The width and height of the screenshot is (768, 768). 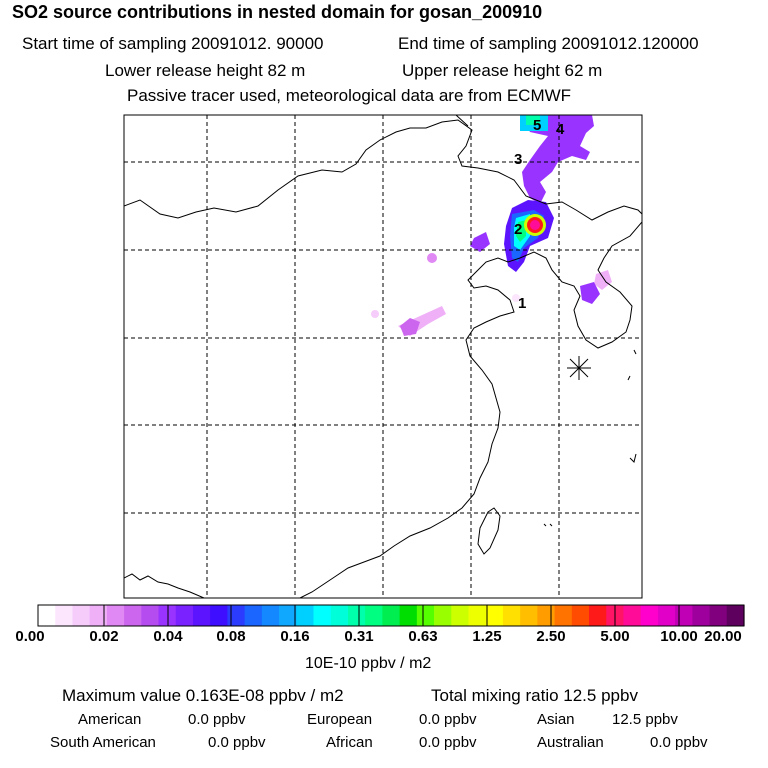 I want to click on region-european-name: European, so click(x=340, y=719).